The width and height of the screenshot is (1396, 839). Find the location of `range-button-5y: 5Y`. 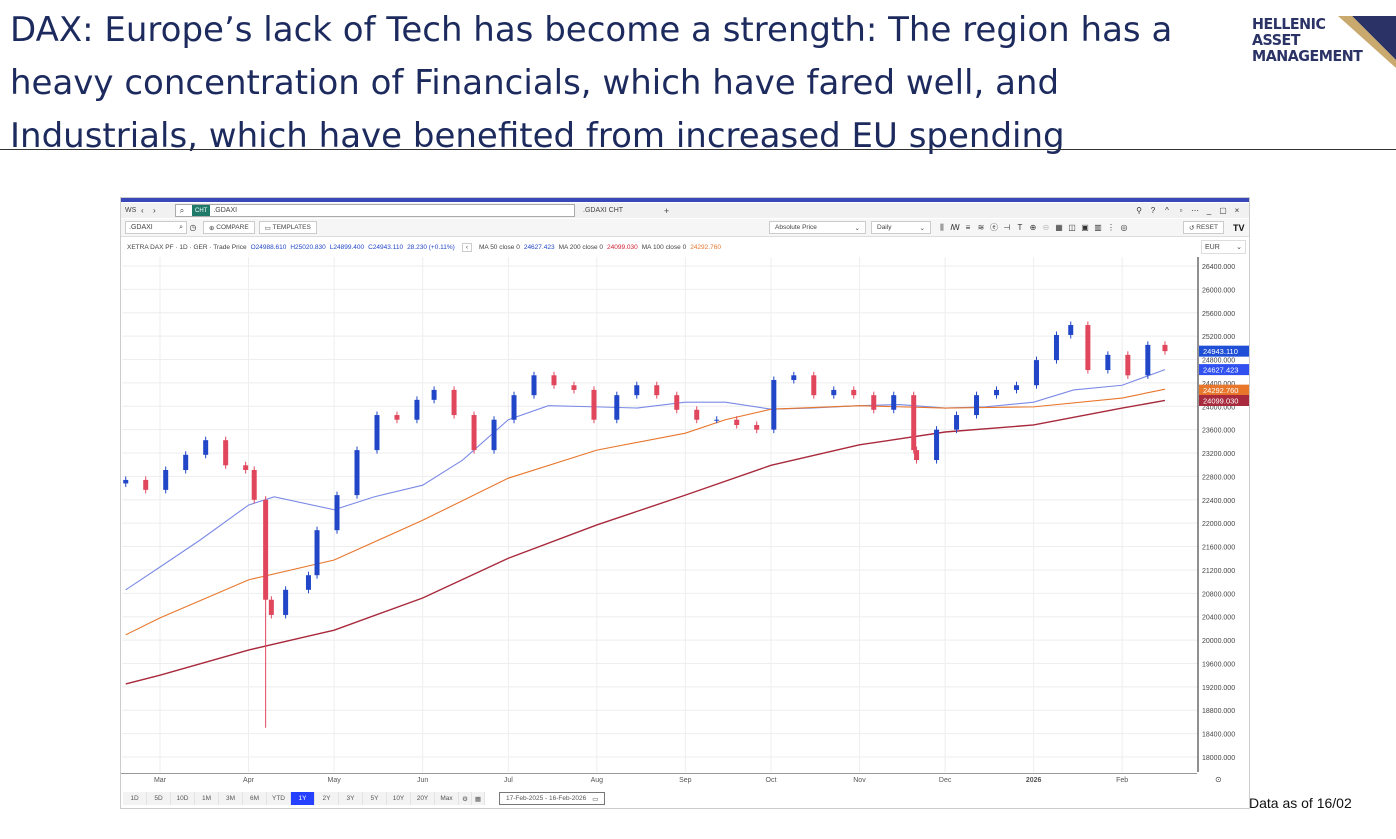

range-button-5y: 5Y is located at coordinates (375, 798).